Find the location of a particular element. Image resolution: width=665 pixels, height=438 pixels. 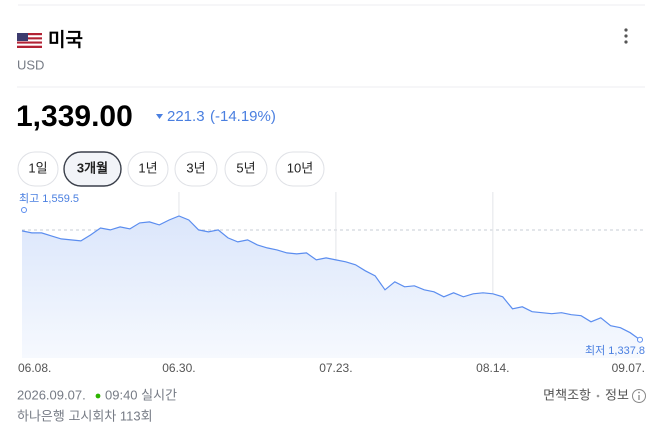

separator is located at coordinates (598, 396).